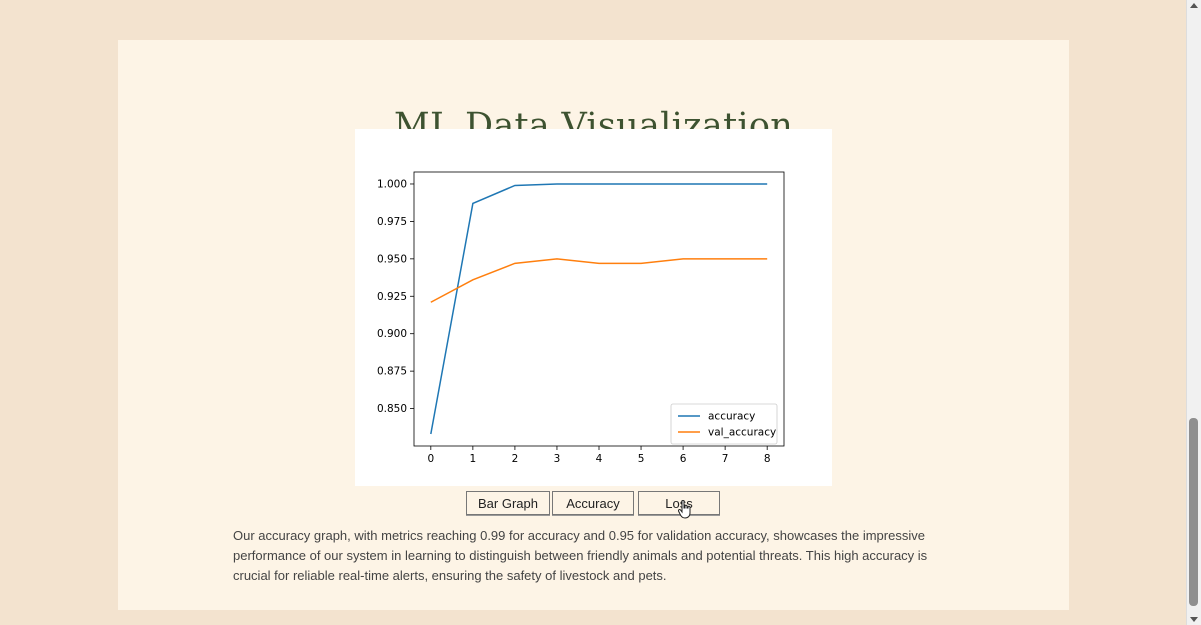  Describe the element at coordinates (767, 459) in the screenshot. I see `x-tick-label: 8` at that location.